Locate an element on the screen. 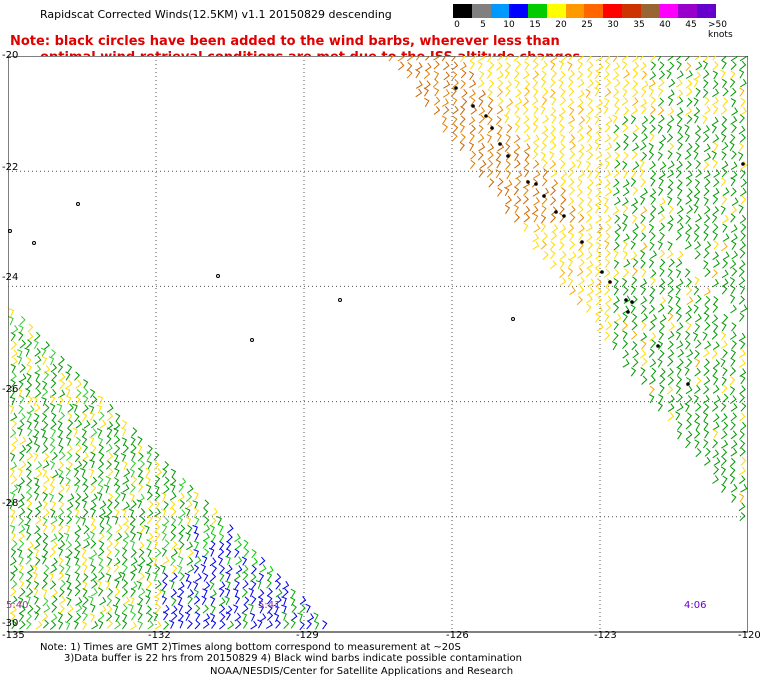  legend-tick-labels: 0 5 10 15 20 25 30 35 40 45 >50 knots is located at coordinates (603, 29).